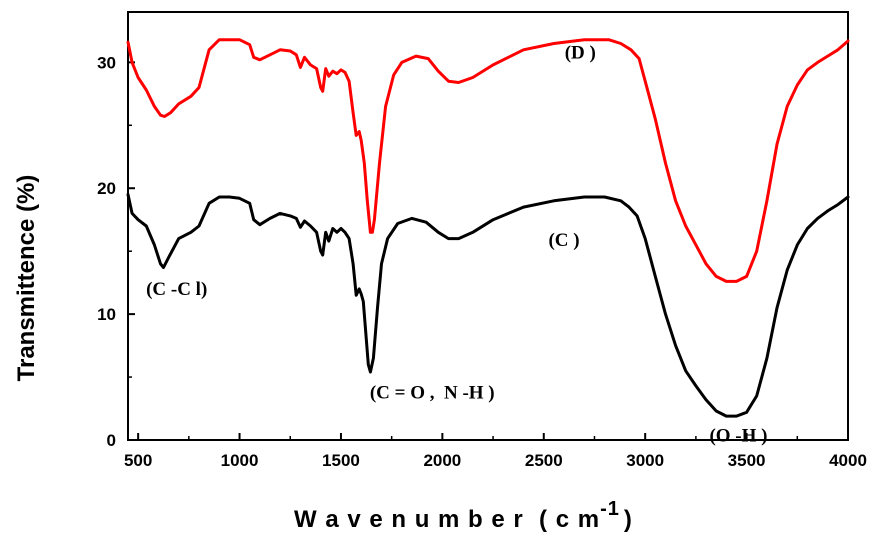 Image resolution: width=882 pixels, height=533 pixels. What do you see at coordinates (495, 451) in the screenshot?
I see `x-axis-ticks: 500 1000 1500 2000 2500 3000 3500 4000` at bounding box center [495, 451].